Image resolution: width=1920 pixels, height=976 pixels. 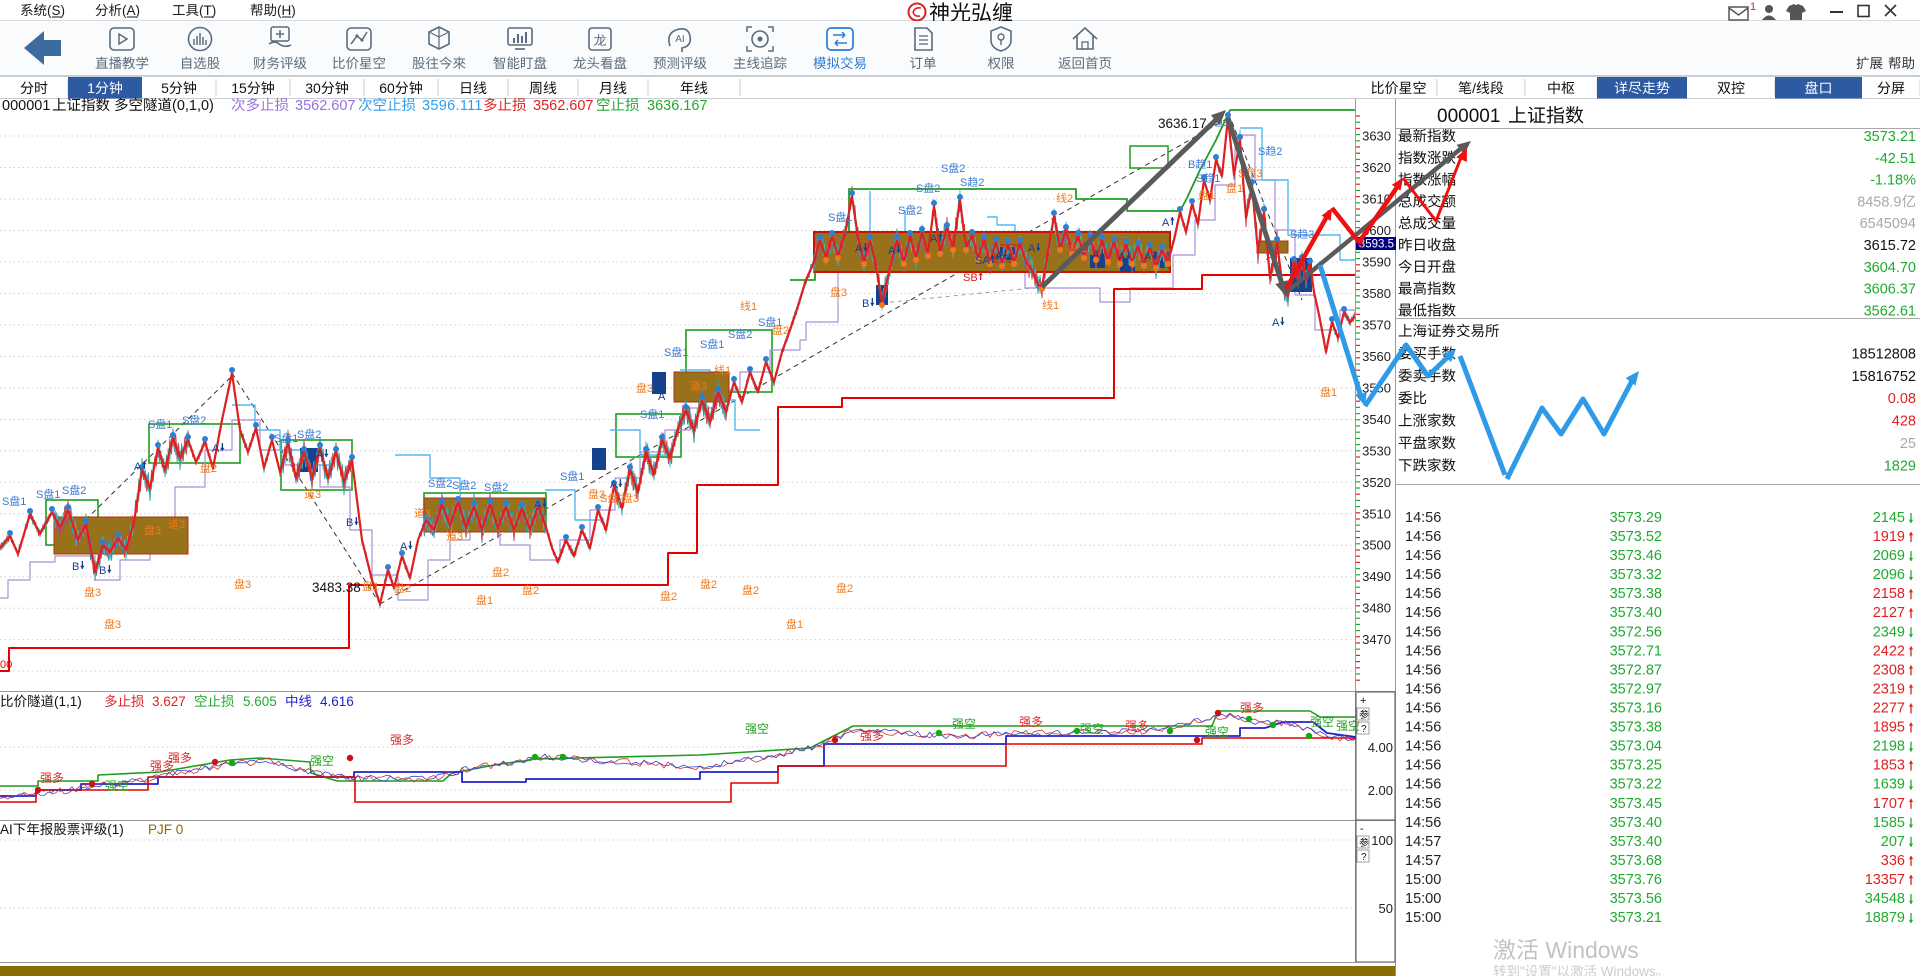 I want to click on svg-text: 1919, so click(x=1889, y=537).